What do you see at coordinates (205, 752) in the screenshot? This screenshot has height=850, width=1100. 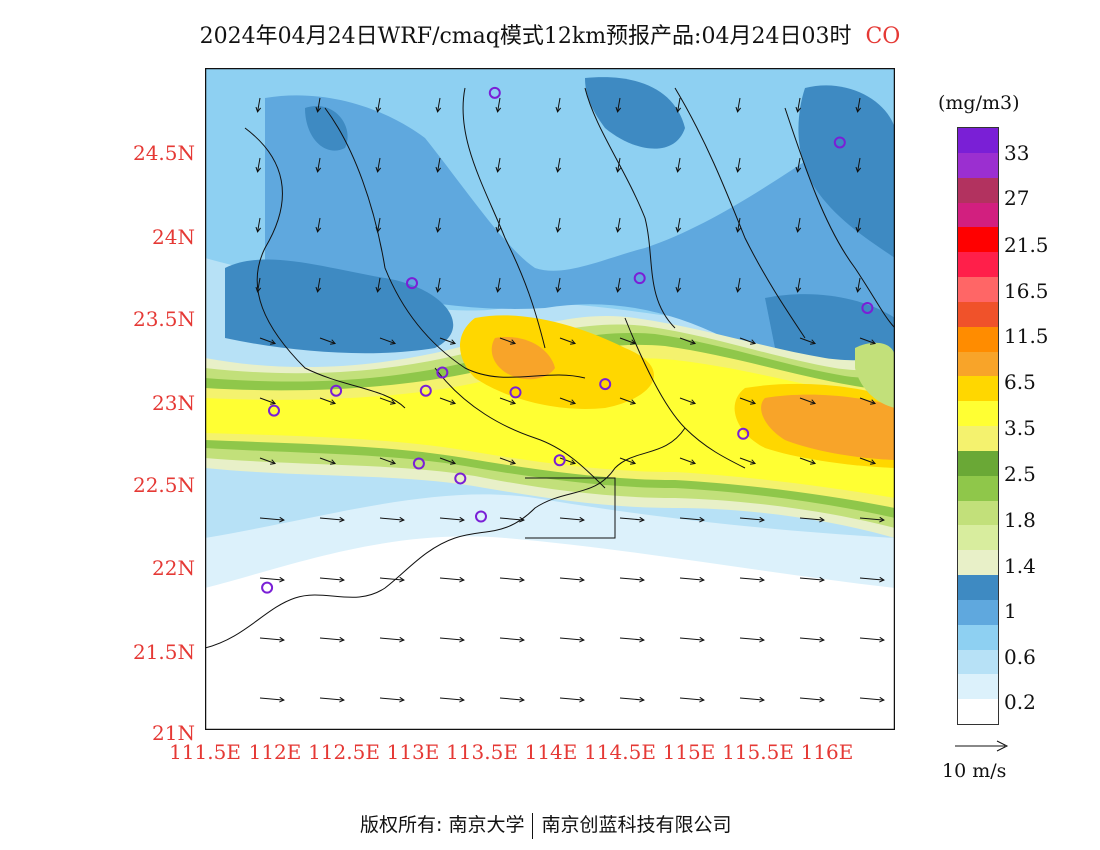 I see `lon-tick: 111.5E` at bounding box center [205, 752].